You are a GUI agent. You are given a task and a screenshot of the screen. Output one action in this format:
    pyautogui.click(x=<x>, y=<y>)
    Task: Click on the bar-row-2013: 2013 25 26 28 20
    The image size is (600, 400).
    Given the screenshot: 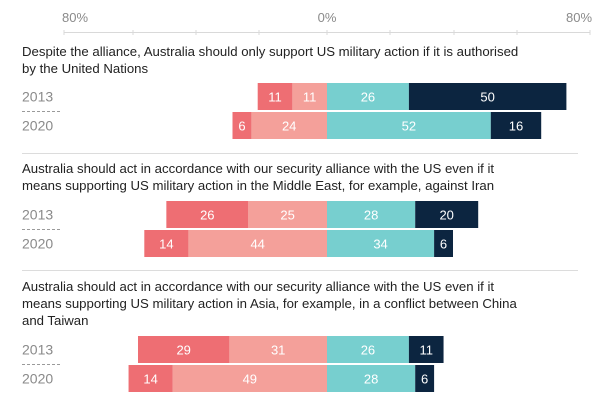 What is the action you would take?
    pyautogui.click(x=250, y=215)
    